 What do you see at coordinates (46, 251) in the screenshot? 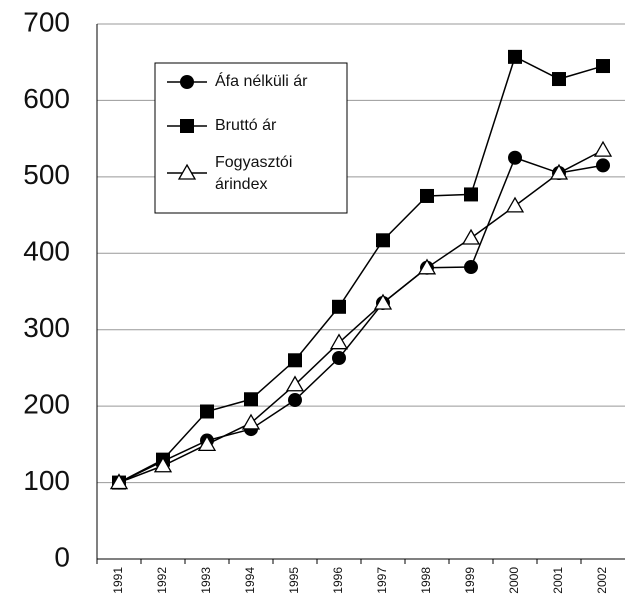
I see `y-tick-label: 400` at bounding box center [46, 251].